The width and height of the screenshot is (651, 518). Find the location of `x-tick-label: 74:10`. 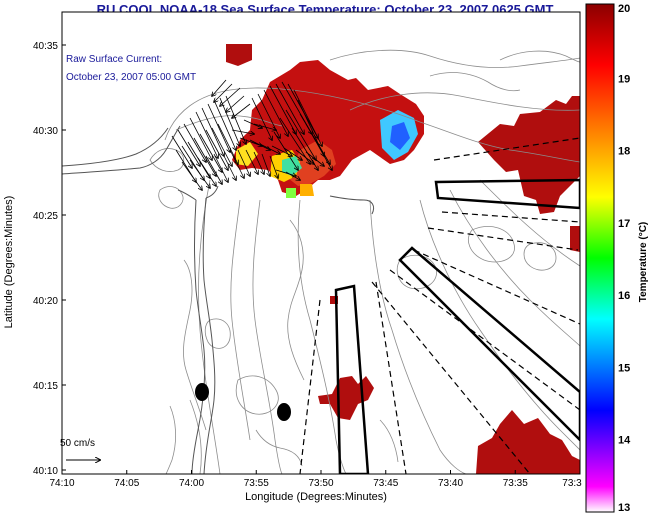

x-tick-label: 74:10 is located at coordinates (61, 483).